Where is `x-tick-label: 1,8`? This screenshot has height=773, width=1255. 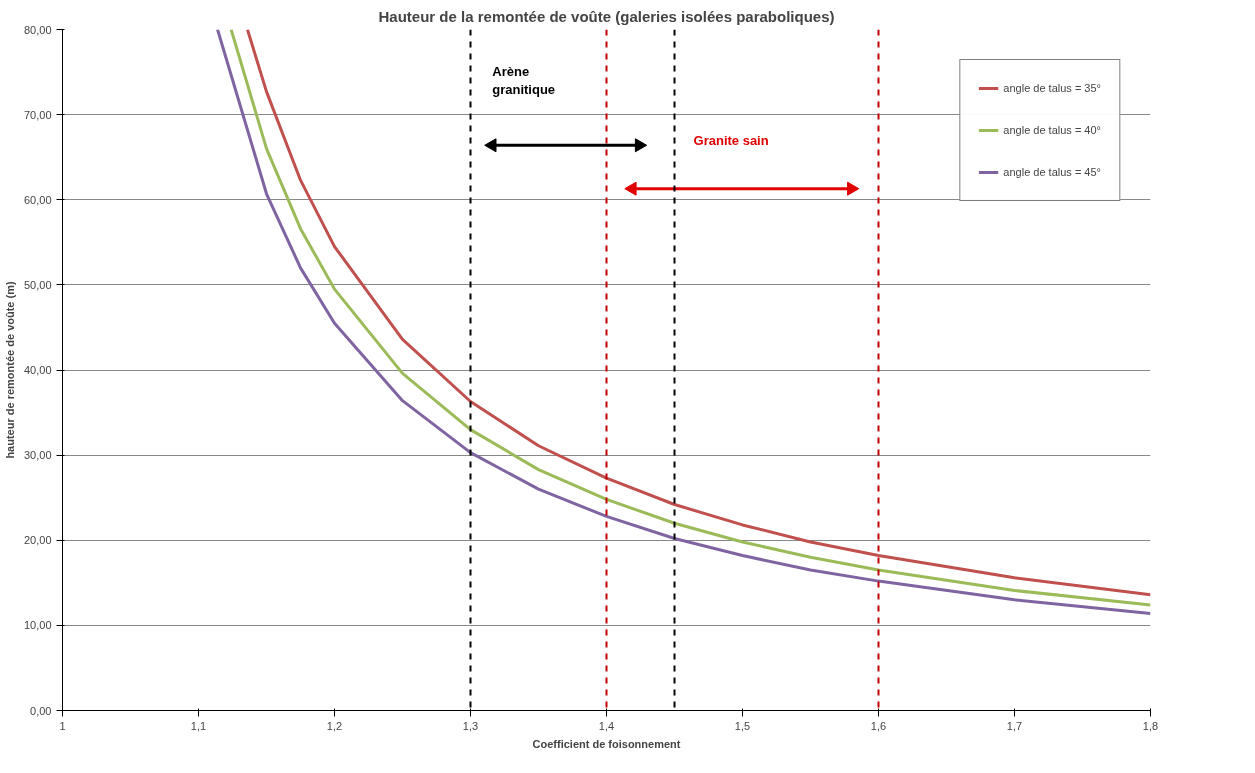 x-tick-label: 1,8 is located at coordinates (1150, 725).